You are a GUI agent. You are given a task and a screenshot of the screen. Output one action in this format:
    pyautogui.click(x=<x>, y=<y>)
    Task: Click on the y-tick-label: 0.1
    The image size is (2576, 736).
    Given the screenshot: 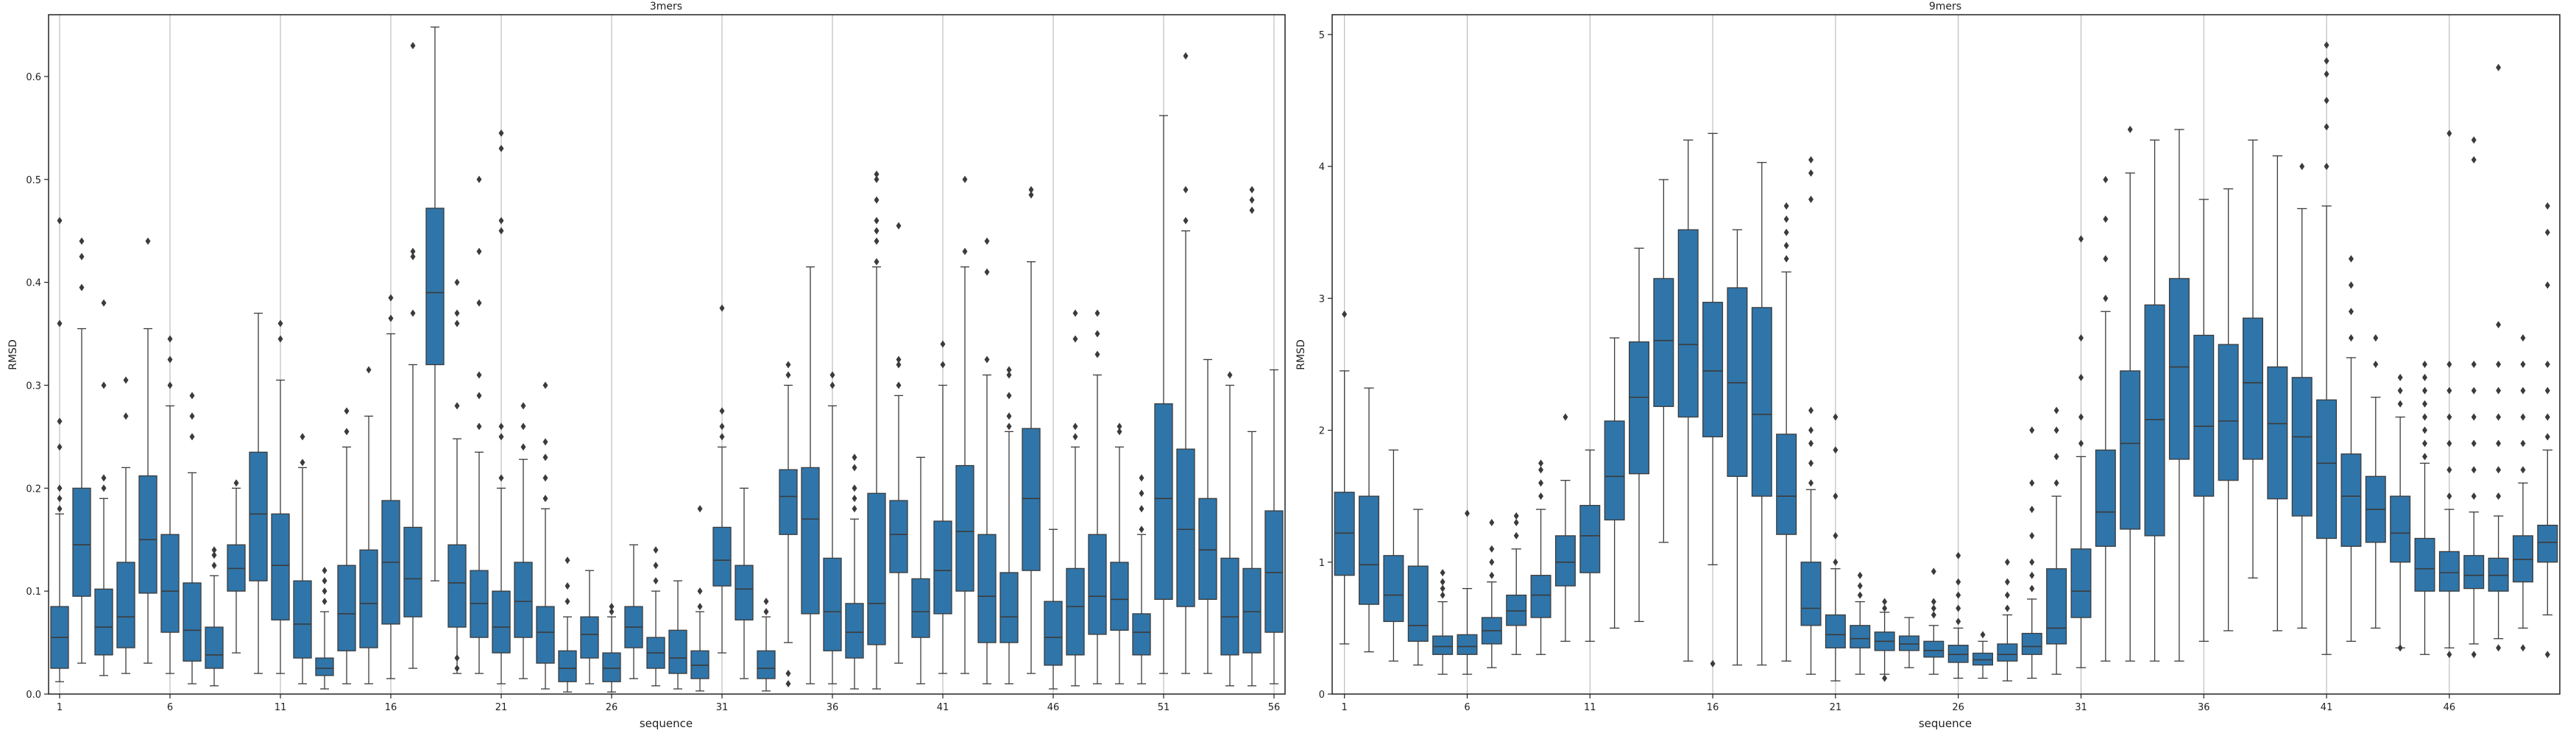 What is the action you would take?
    pyautogui.click(x=33, y=592)
    